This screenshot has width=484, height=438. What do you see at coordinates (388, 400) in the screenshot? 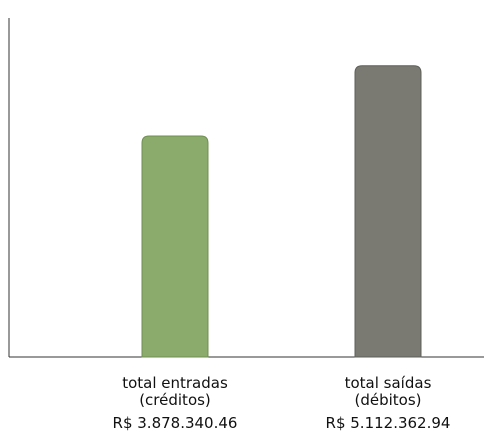
I see `category-label-line2: (débitos)` at bounding box center [388, 400].